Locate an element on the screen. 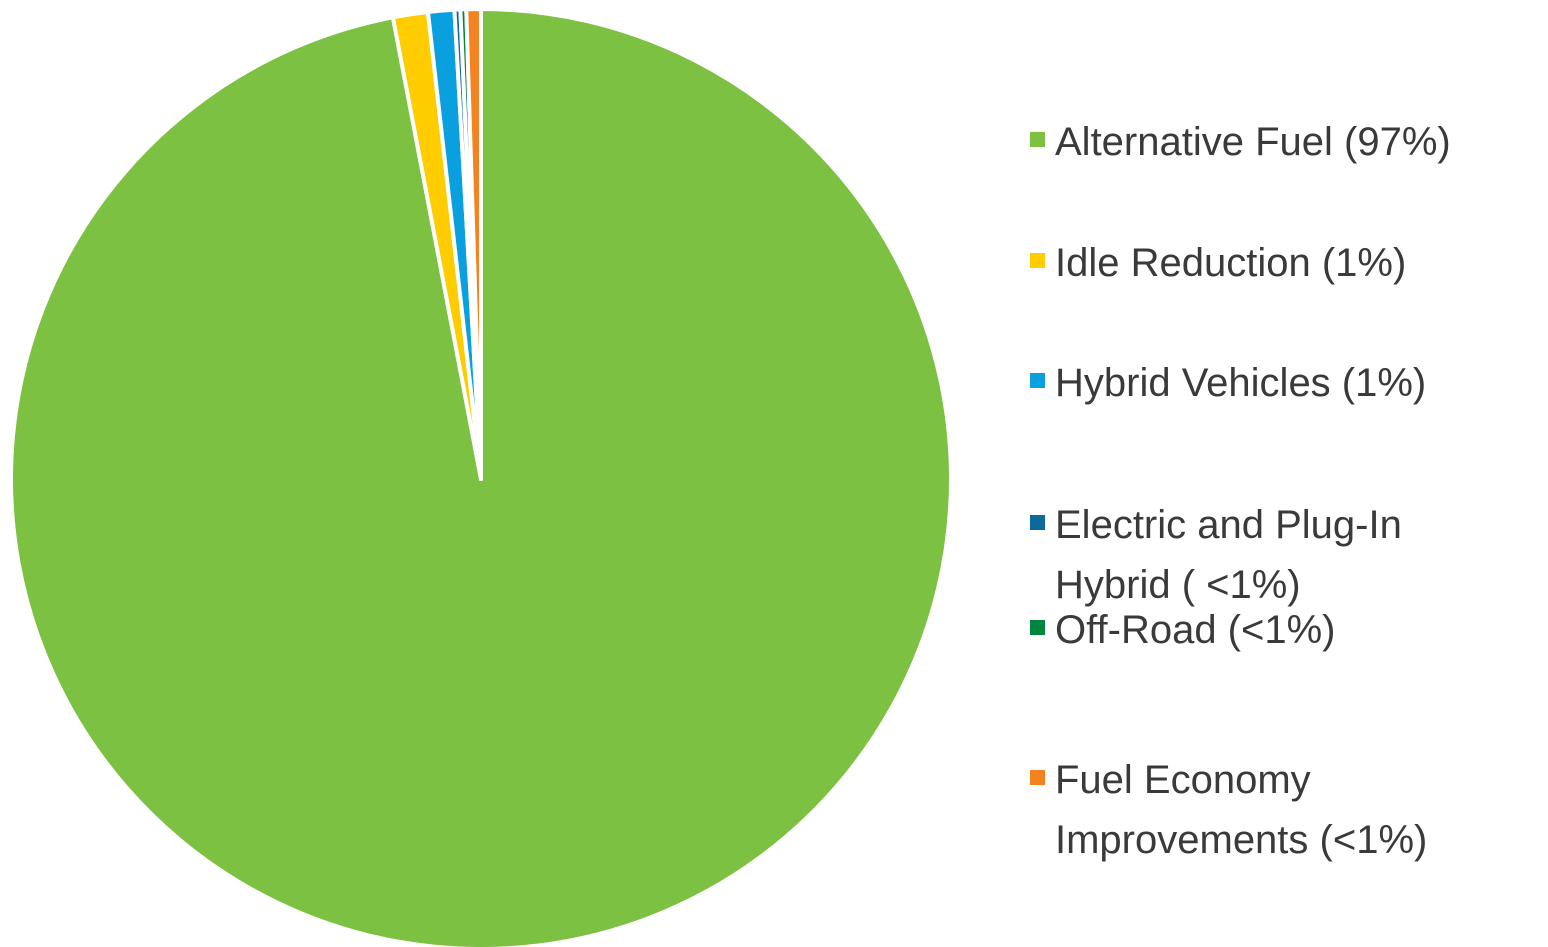  legend-label: Off-Road (<1%) is located at coordinates (1195, 630).